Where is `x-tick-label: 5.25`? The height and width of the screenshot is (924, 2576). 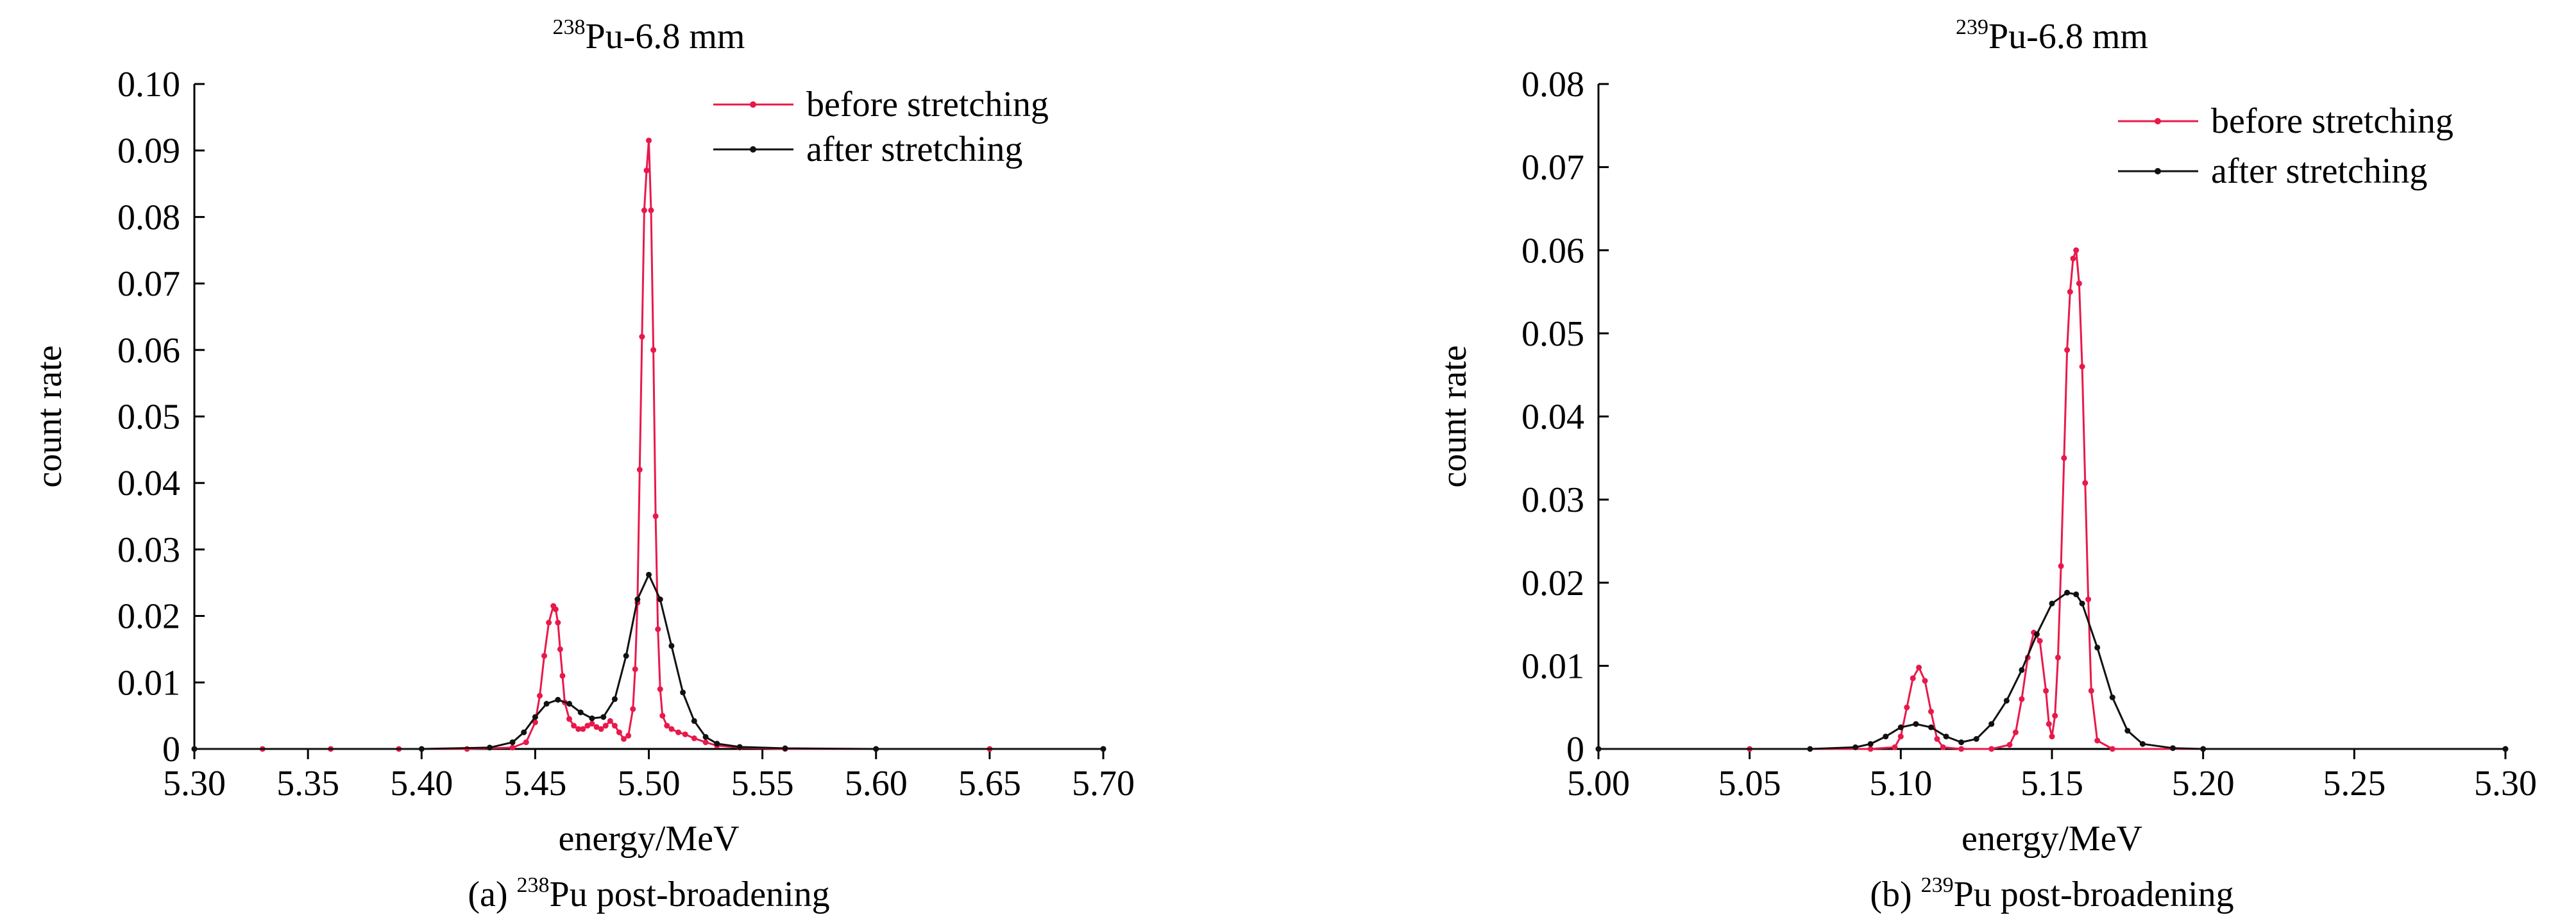
x-tick-label: 5.25 is located at coordinates (2354, 783).